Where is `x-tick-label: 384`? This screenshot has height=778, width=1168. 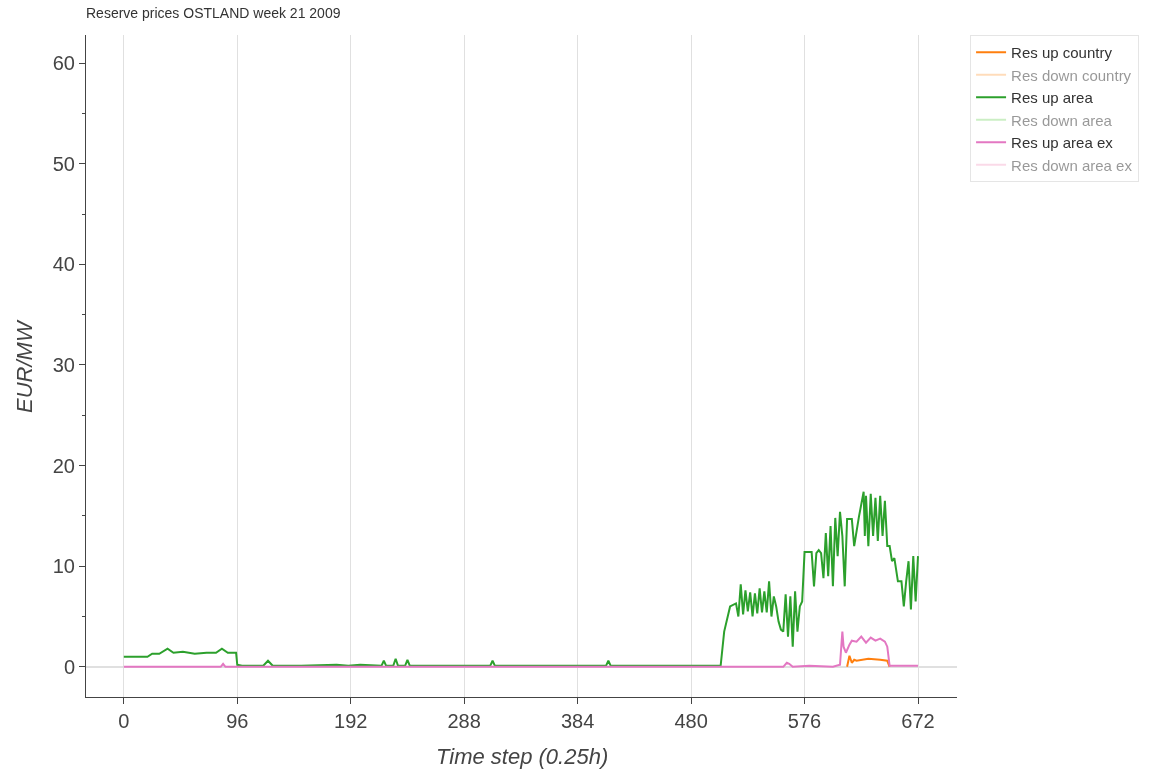 x-tick-label: 384 is located at coordinates (577, 721).